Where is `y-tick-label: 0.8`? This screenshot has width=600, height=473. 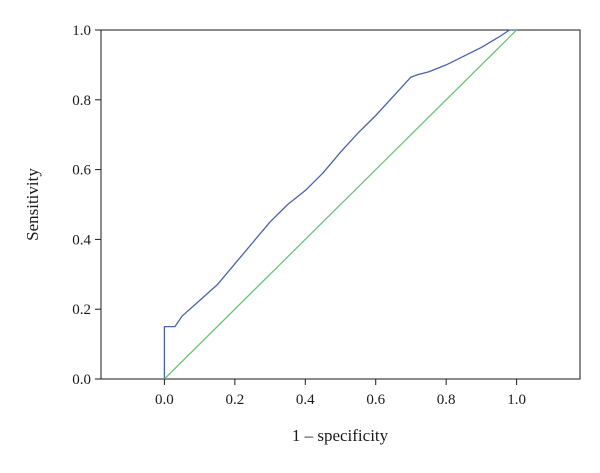
y-tick-label: 0.8 is located at coordinates (81, 101).